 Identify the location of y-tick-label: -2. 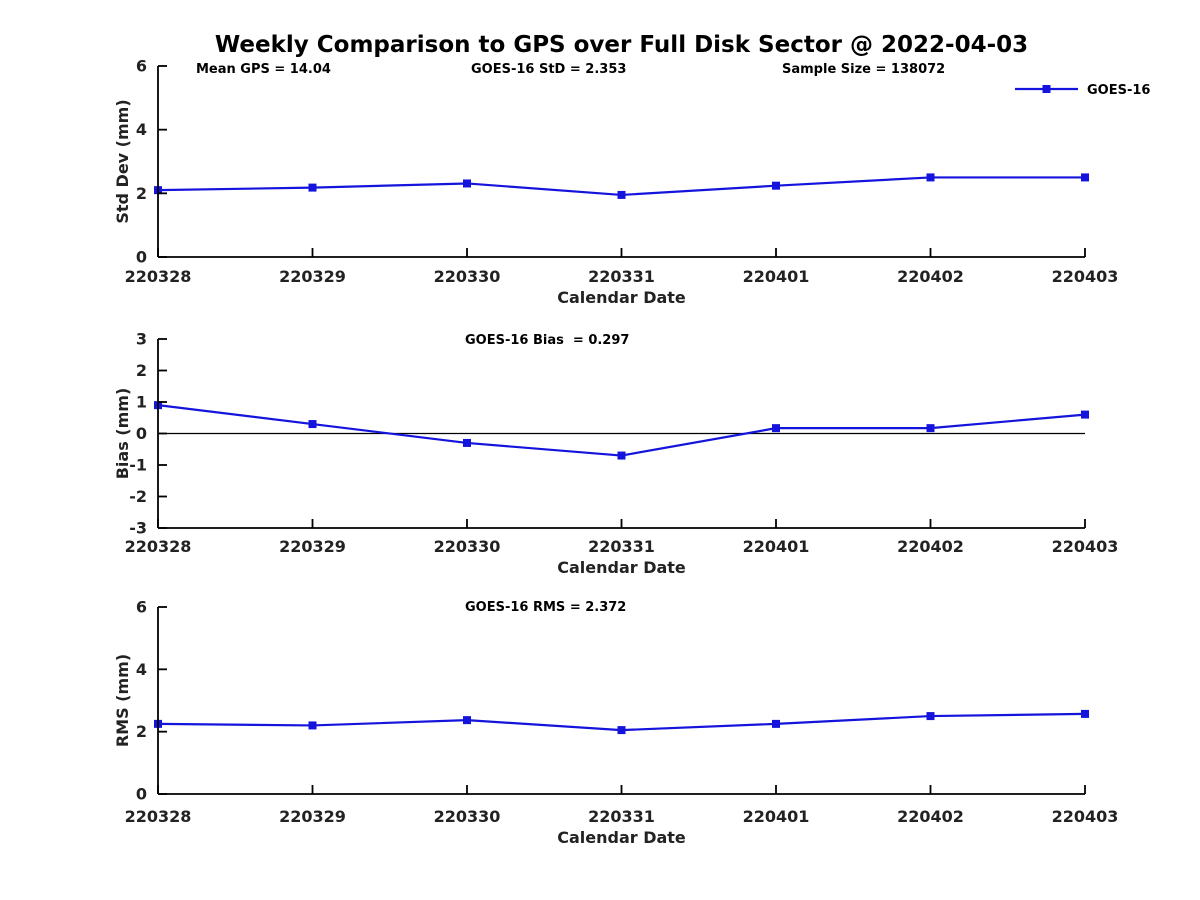
(138, 496).